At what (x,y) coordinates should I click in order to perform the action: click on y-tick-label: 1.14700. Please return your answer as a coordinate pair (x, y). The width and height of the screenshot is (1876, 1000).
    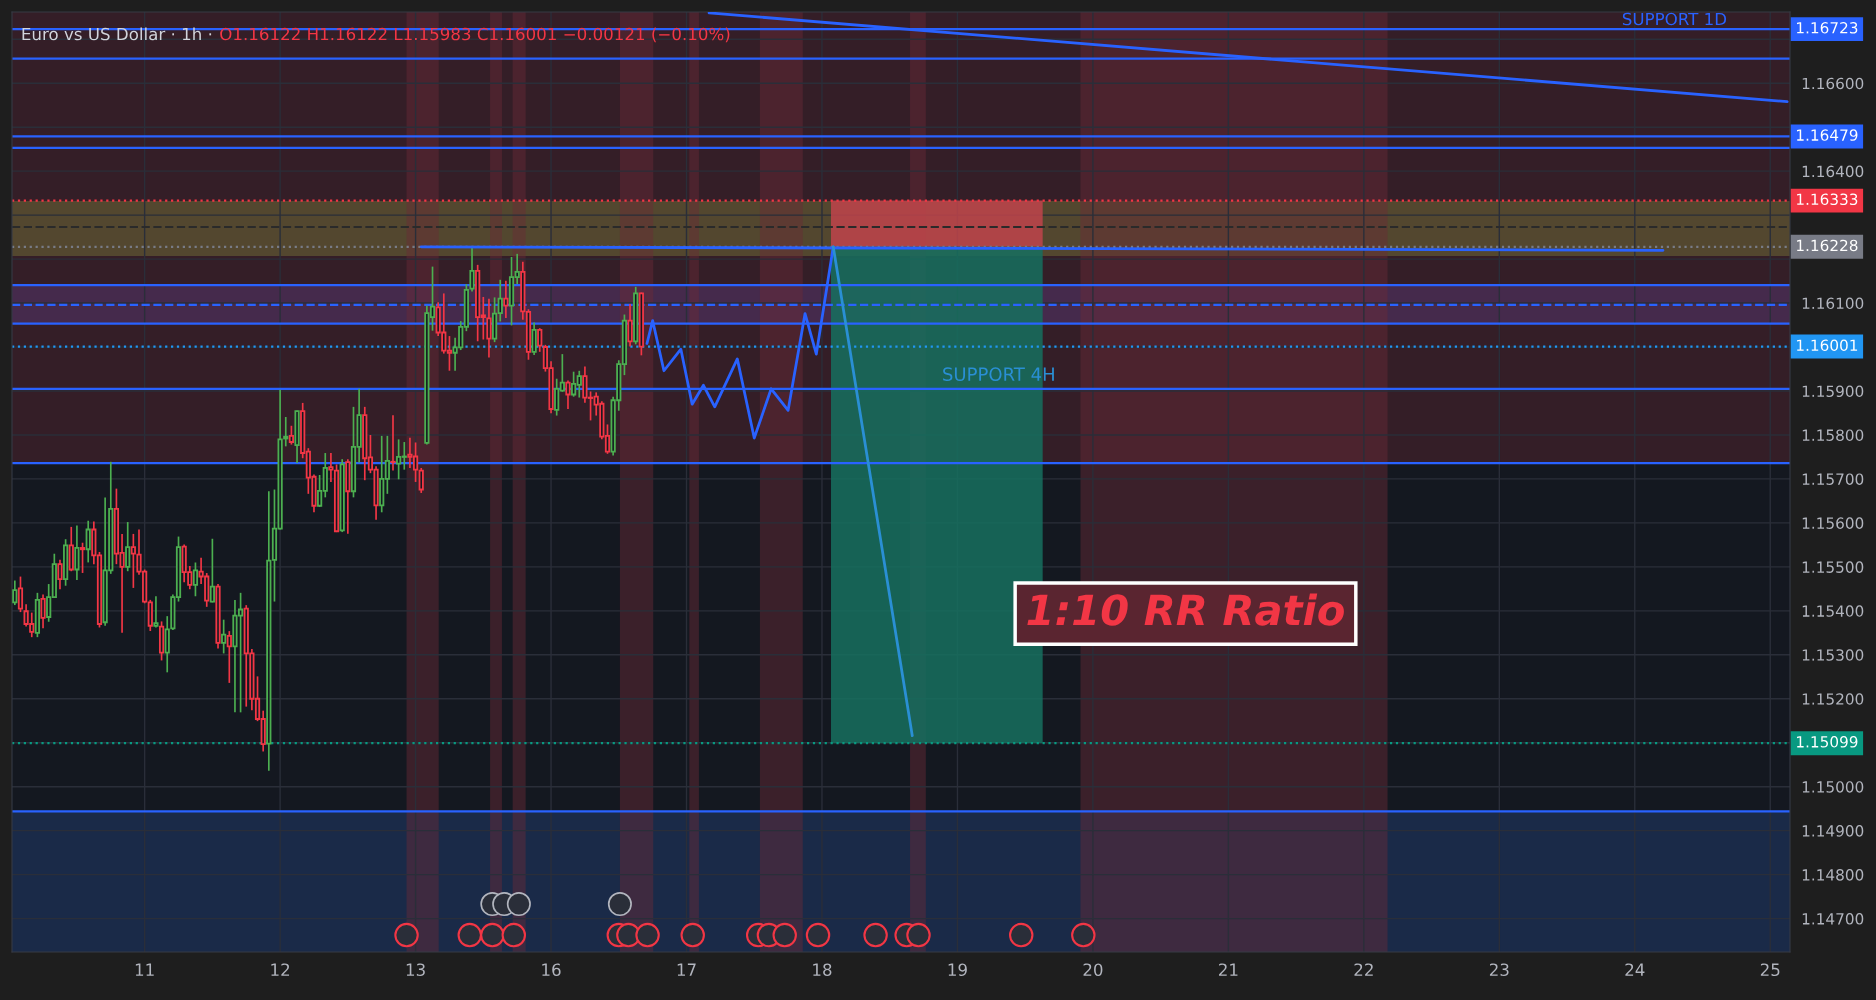
    Looking at the image, I should click on (1833, 919).